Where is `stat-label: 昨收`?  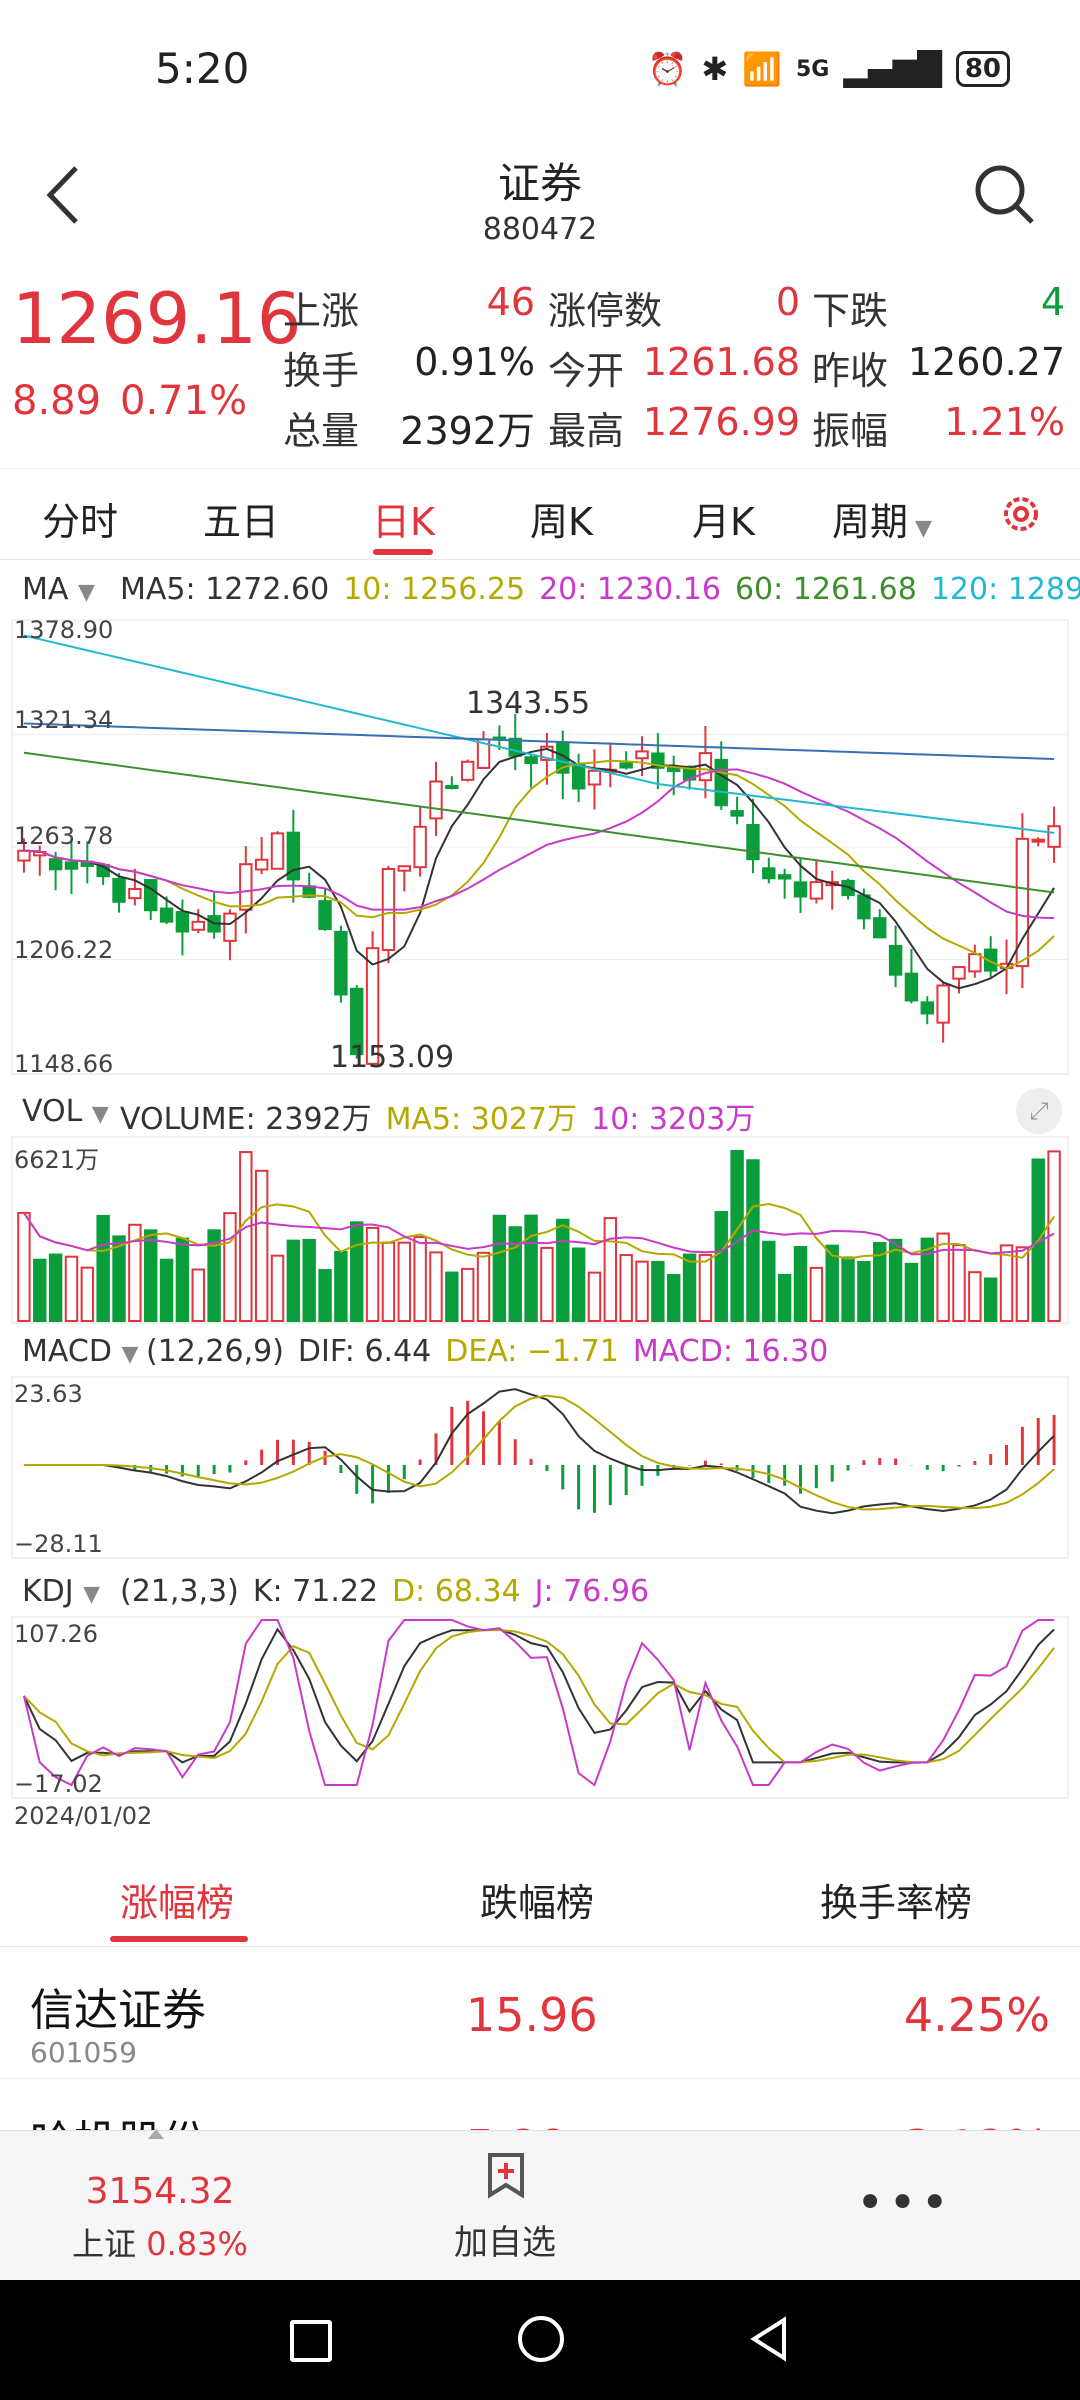 stat-label: 昨收 is located at coordinates (850, 371).